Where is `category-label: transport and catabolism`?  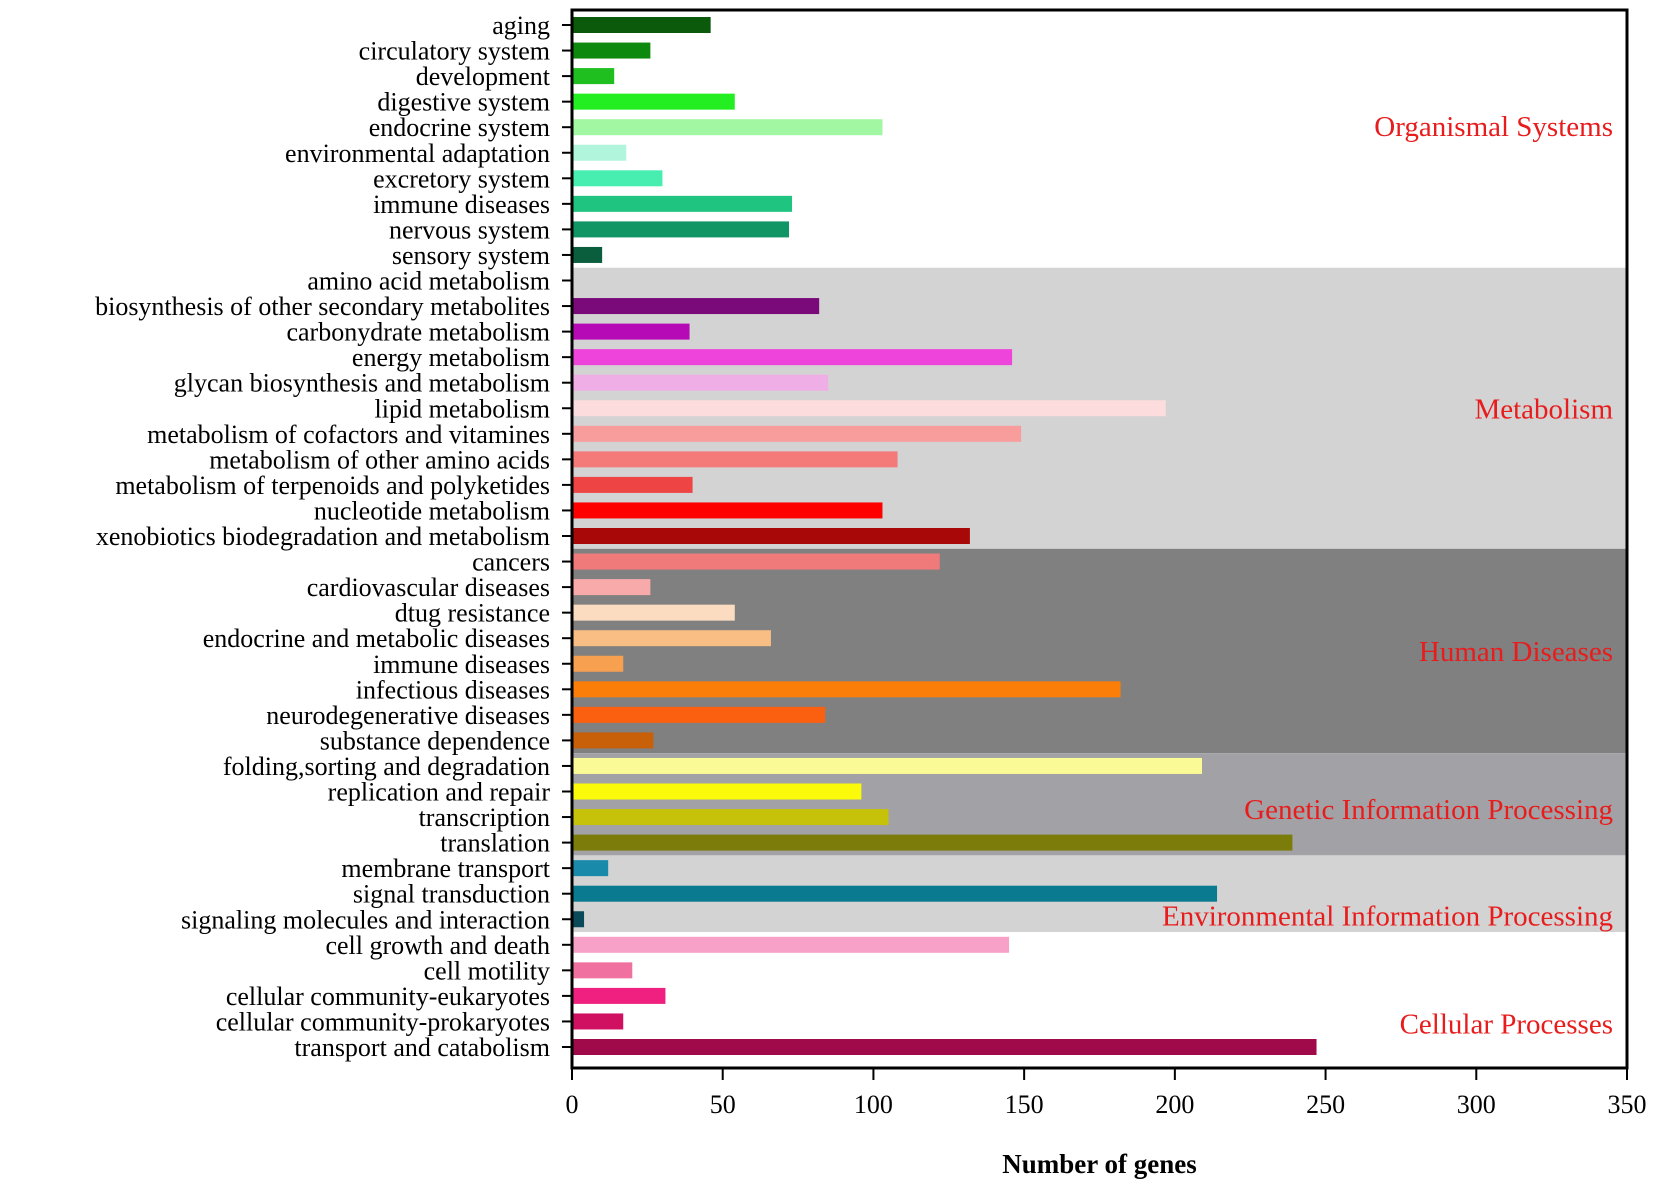
category-label: transport and catabolism is located at coordinates (422, 1047).